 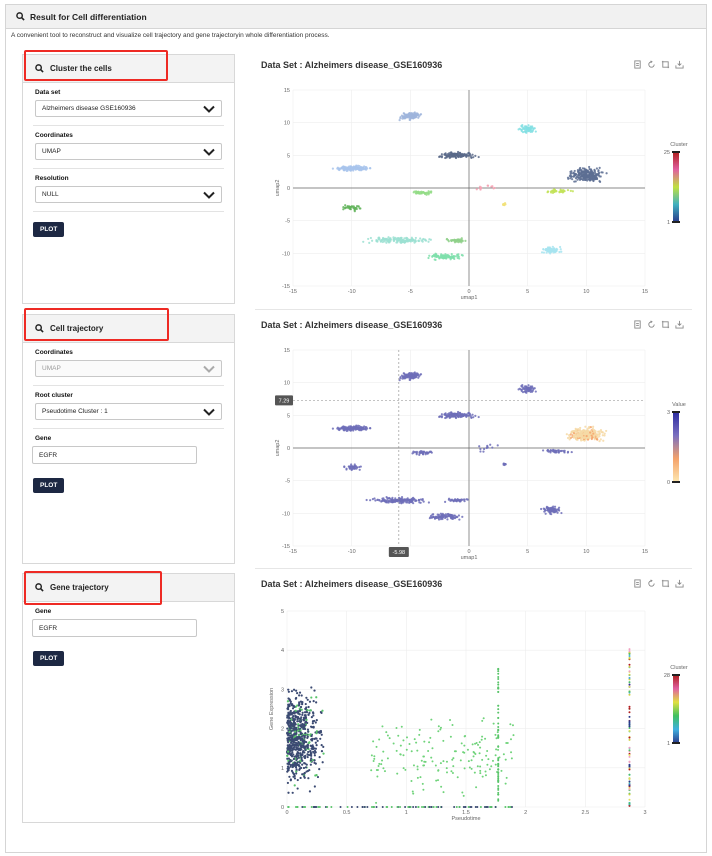 What do you see at coordinates (75, 411) in the screenshot?
I see `root-cluster-value: Pseudotime Cluster : 1` at bounding box center [75, 411].